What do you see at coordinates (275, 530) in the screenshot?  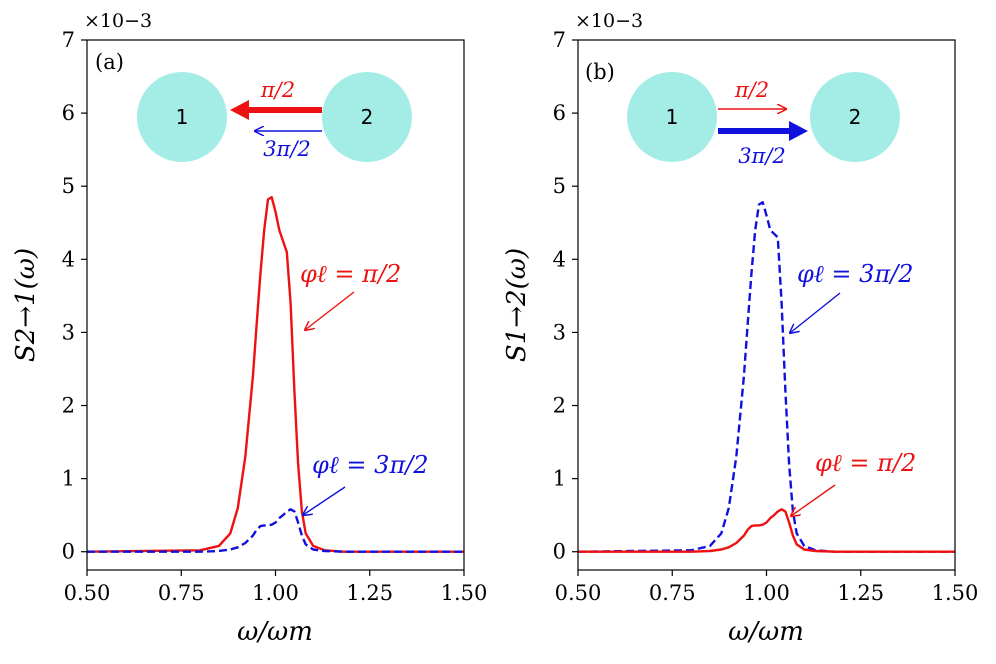 I see `series-line-blue` at bounding box center [275, 530].